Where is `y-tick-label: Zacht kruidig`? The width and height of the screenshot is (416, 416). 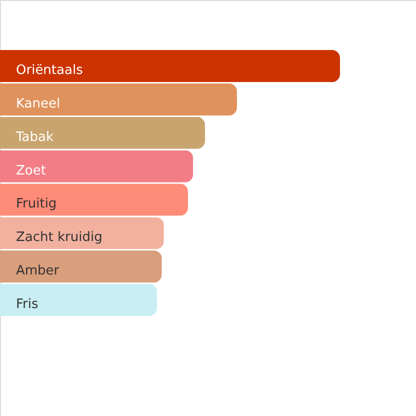
y-tick-label: Zacht kruidig is located at coordinates (59, 238).